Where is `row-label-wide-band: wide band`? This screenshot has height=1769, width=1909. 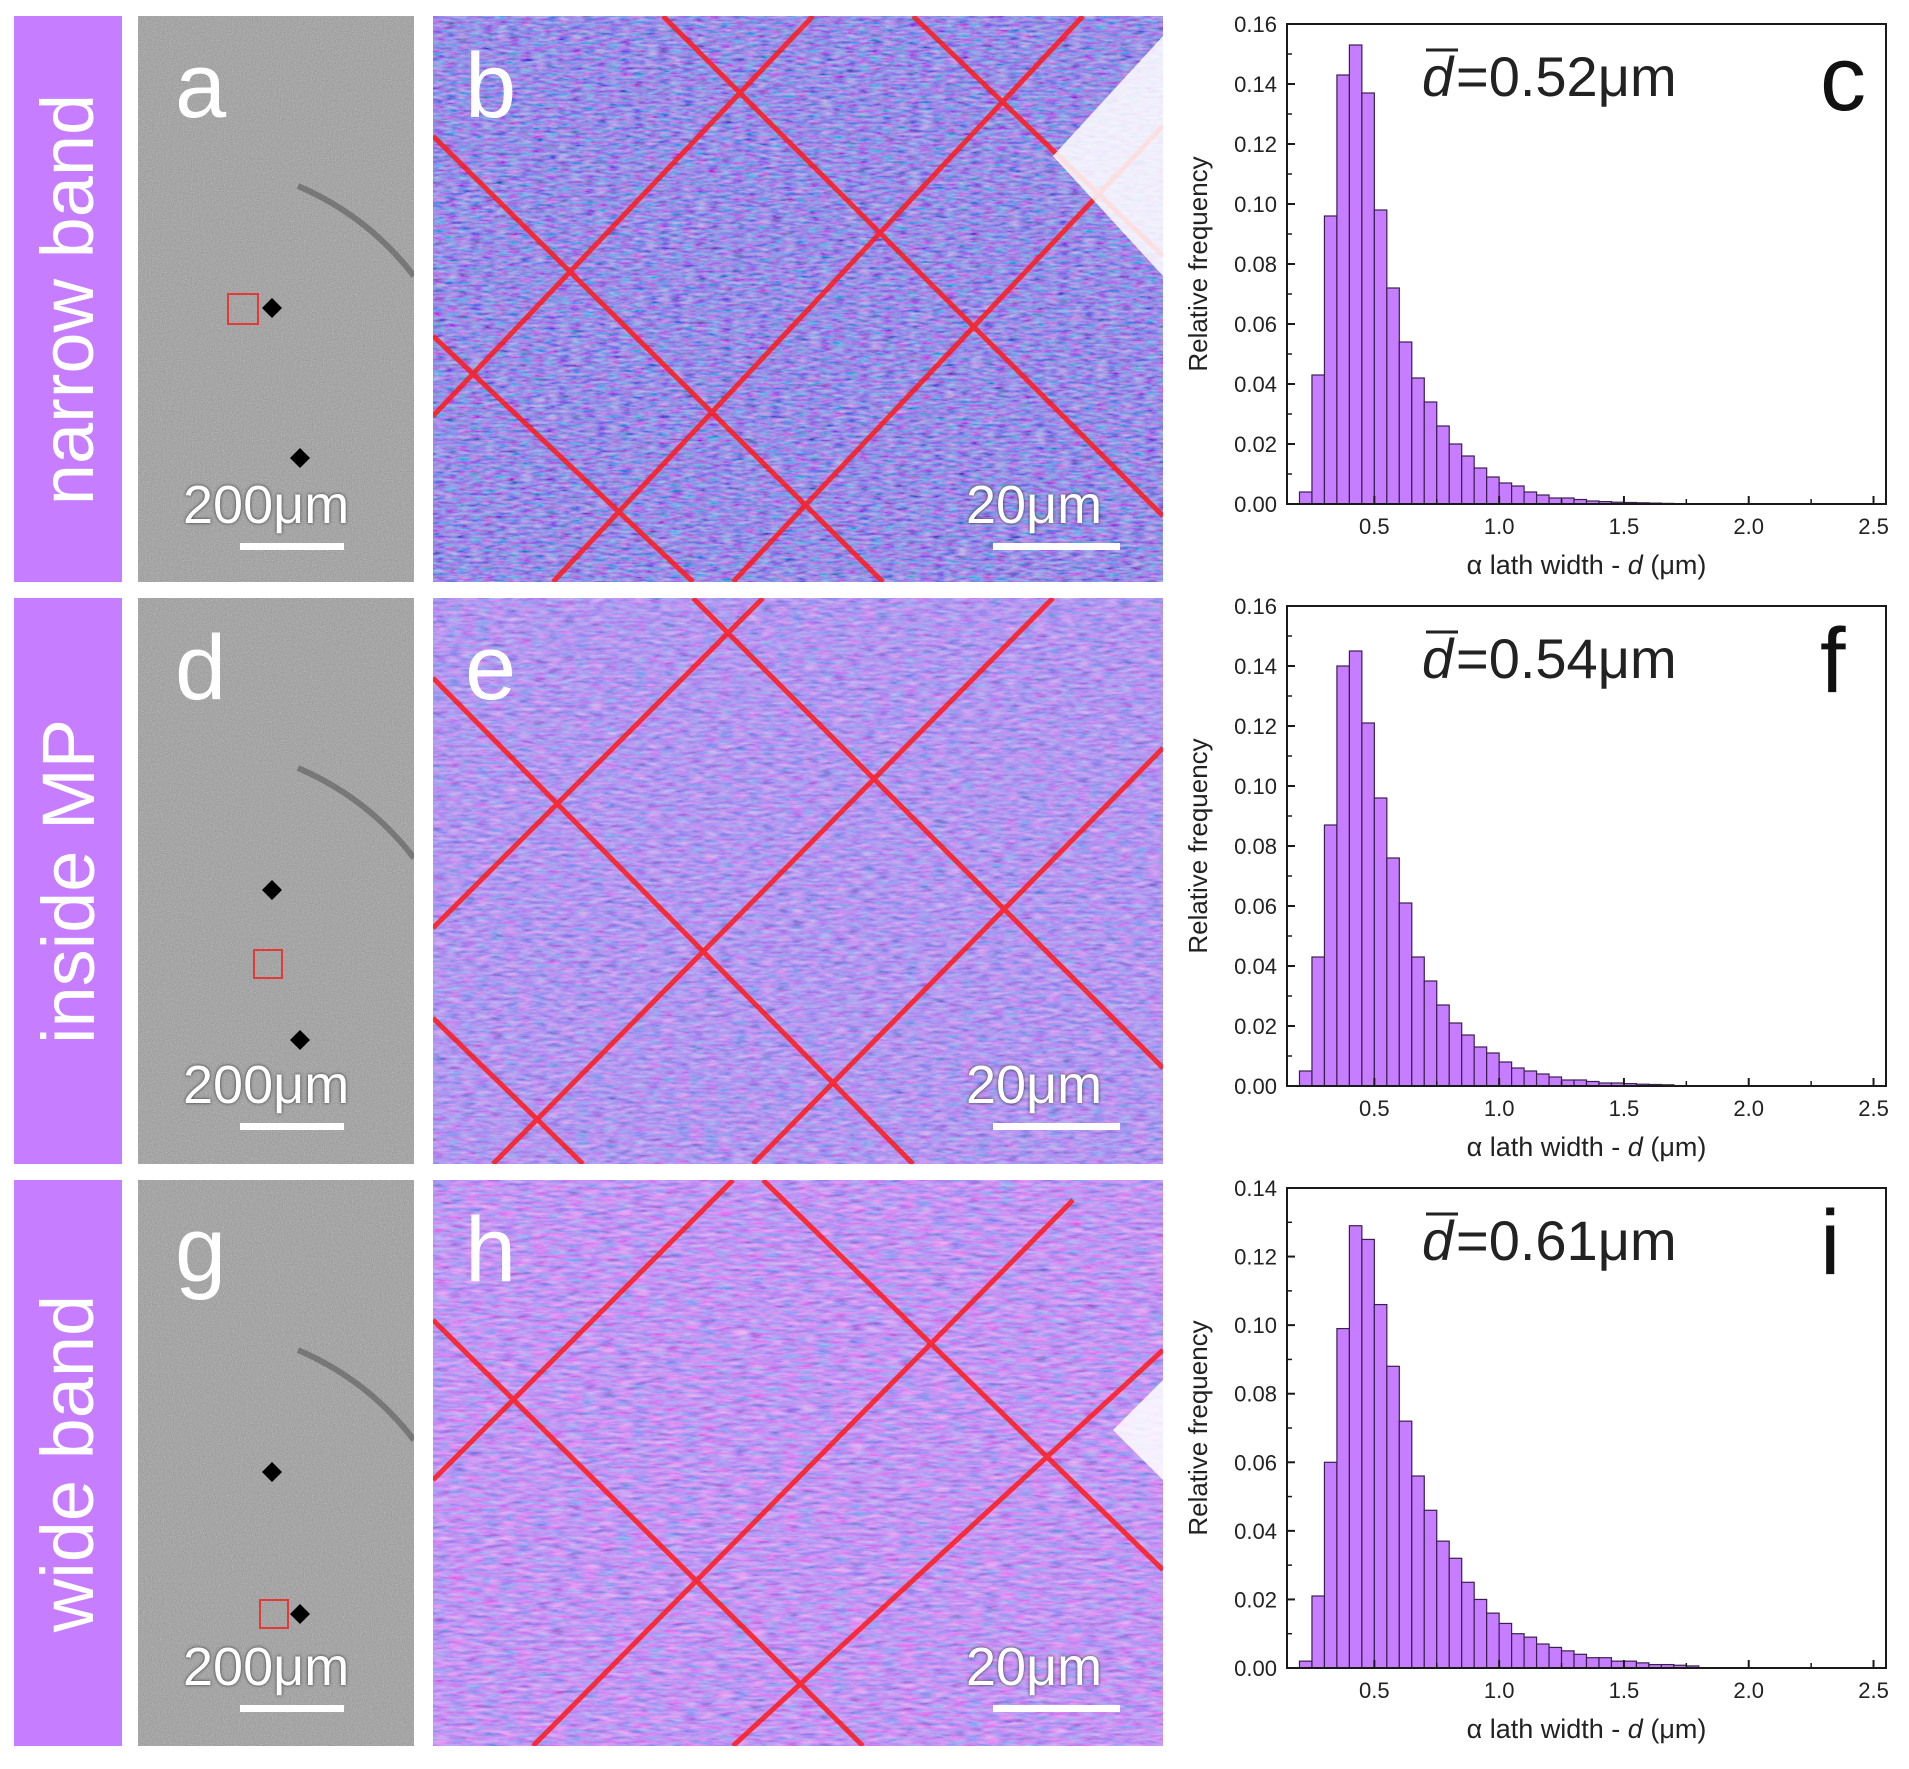 row-label-wide-band: wide band is located at coordinates (68, 1463).